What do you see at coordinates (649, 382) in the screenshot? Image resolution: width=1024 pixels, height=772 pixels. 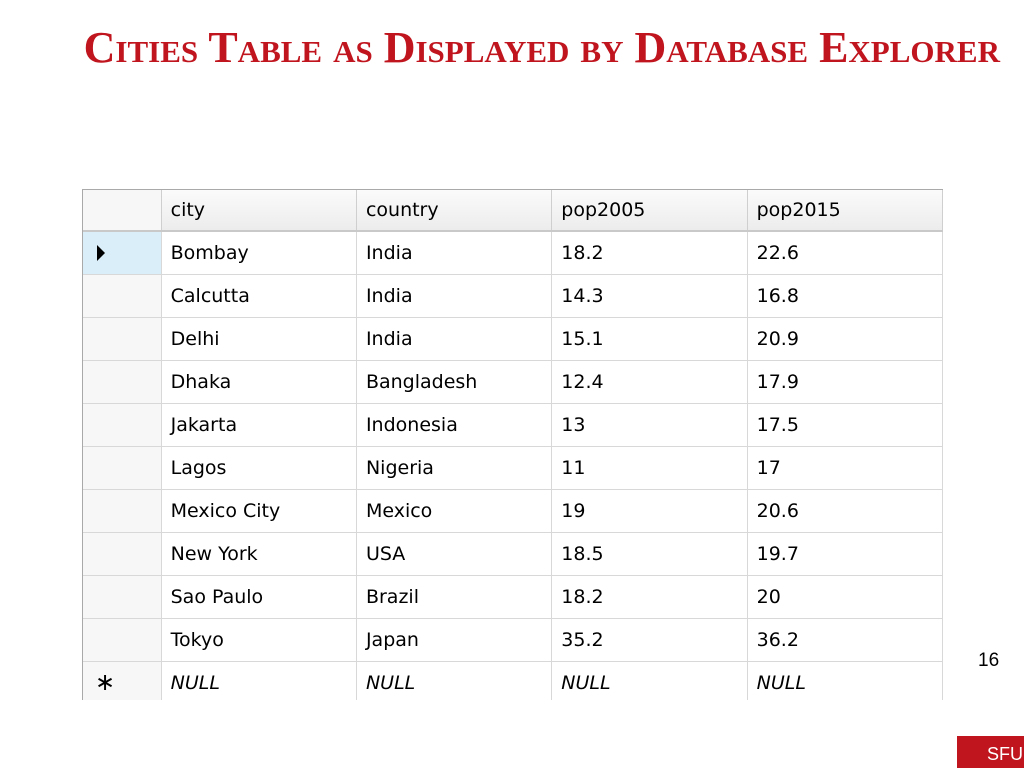 I see `cell-pop2005: 12.4` at bounding box center [649, 382].